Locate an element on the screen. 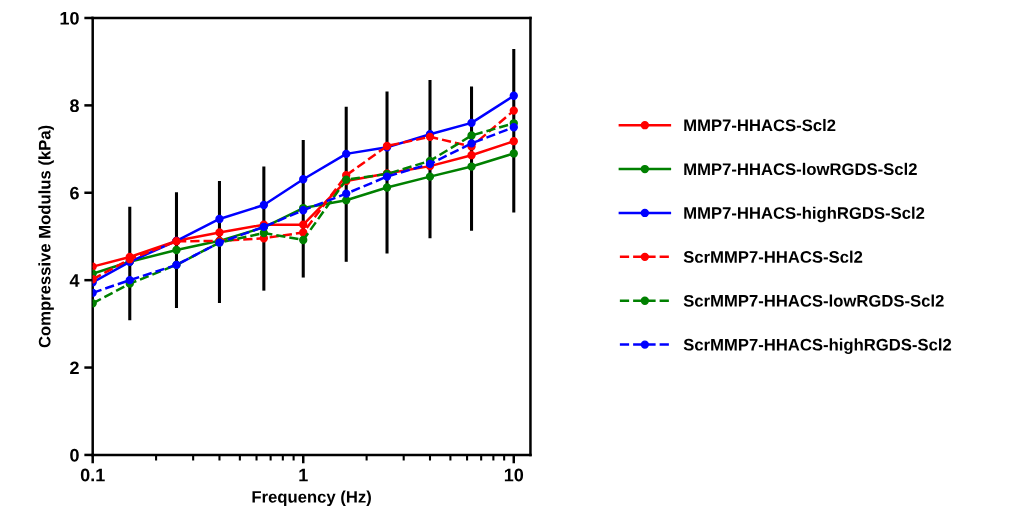 The height and width of the screenshot is (529, 1030). x-tick-label: 0.1 is located at coordinates (92, 475).